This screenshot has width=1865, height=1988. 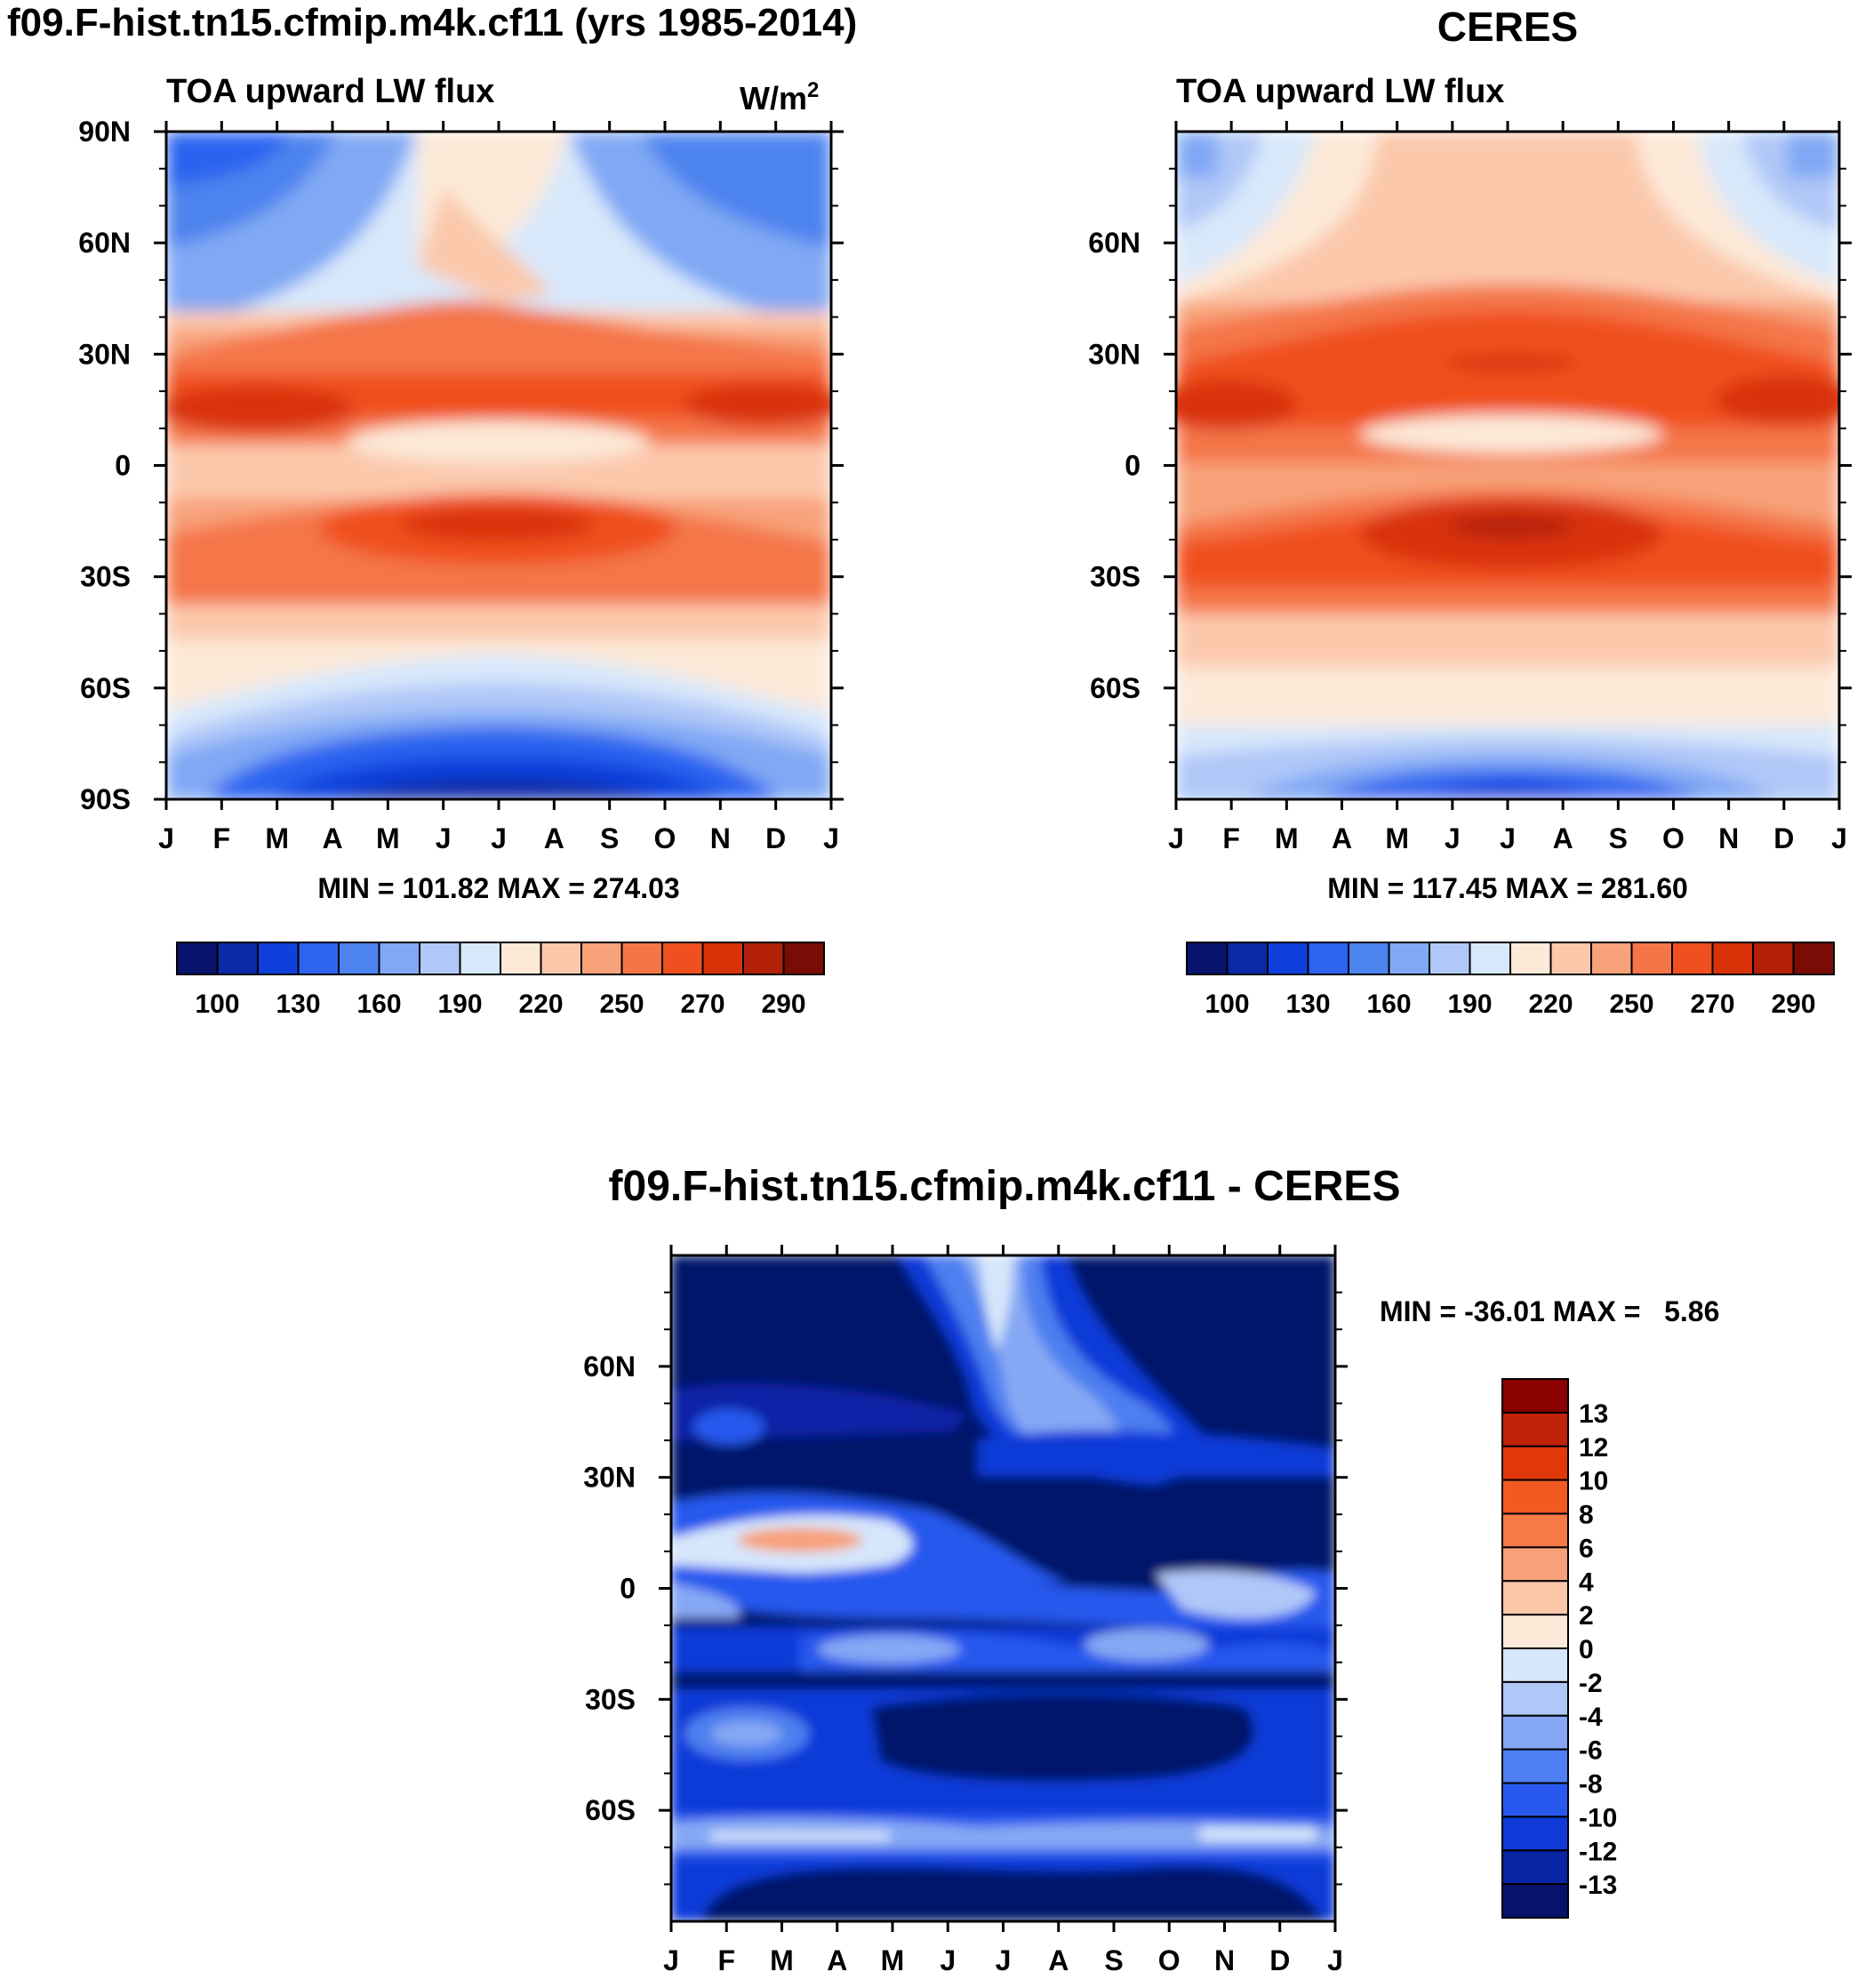 I want to click on obs-colorbar: 100 130 160 190 220 250 270 290, so click(x=1510, y=980).